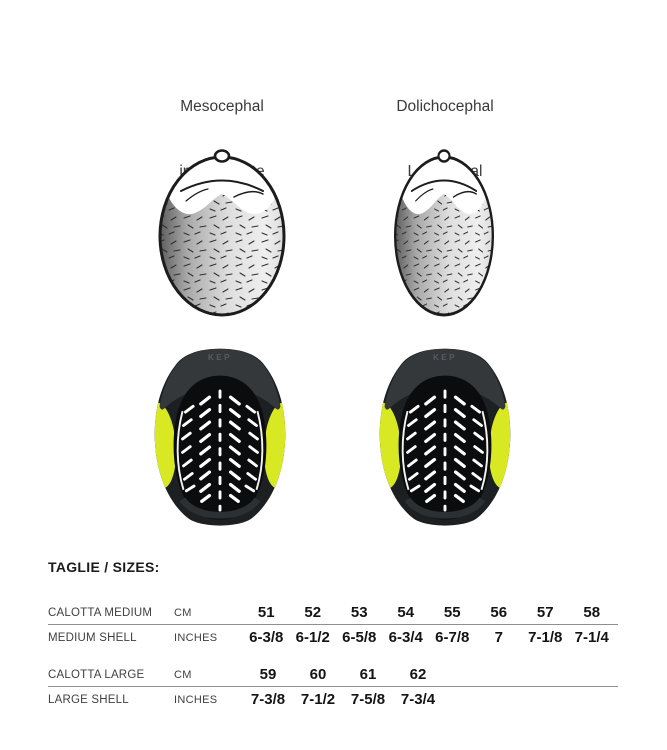  I want to click on size-value: 59, so click(268, 674).